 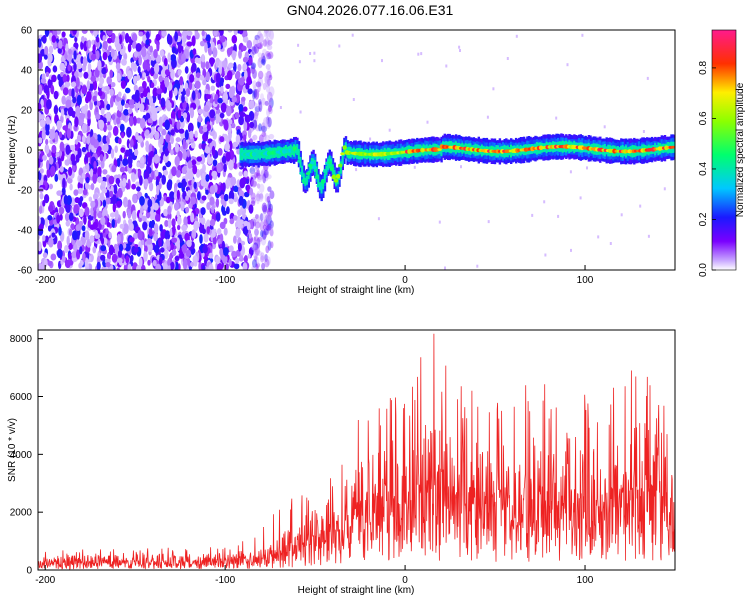 What do you see at coordinates (21, 397) in the screenshot?
I see `snr-y-tick-label: 6000` at bounding box center [21, 397].